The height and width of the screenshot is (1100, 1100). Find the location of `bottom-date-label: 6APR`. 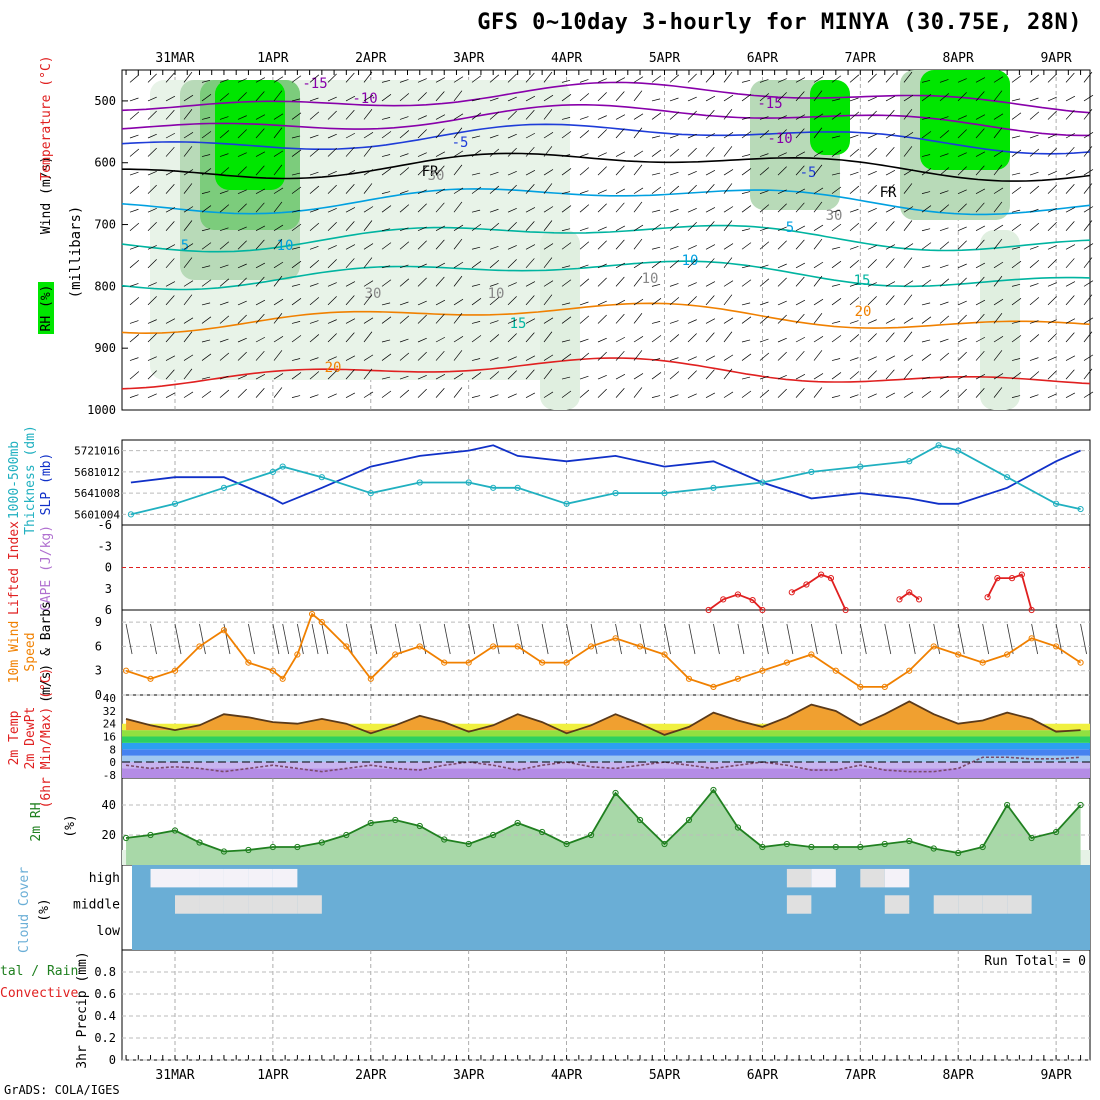

bottom-date-label: 6APR is located at coordinates (762, 1075).